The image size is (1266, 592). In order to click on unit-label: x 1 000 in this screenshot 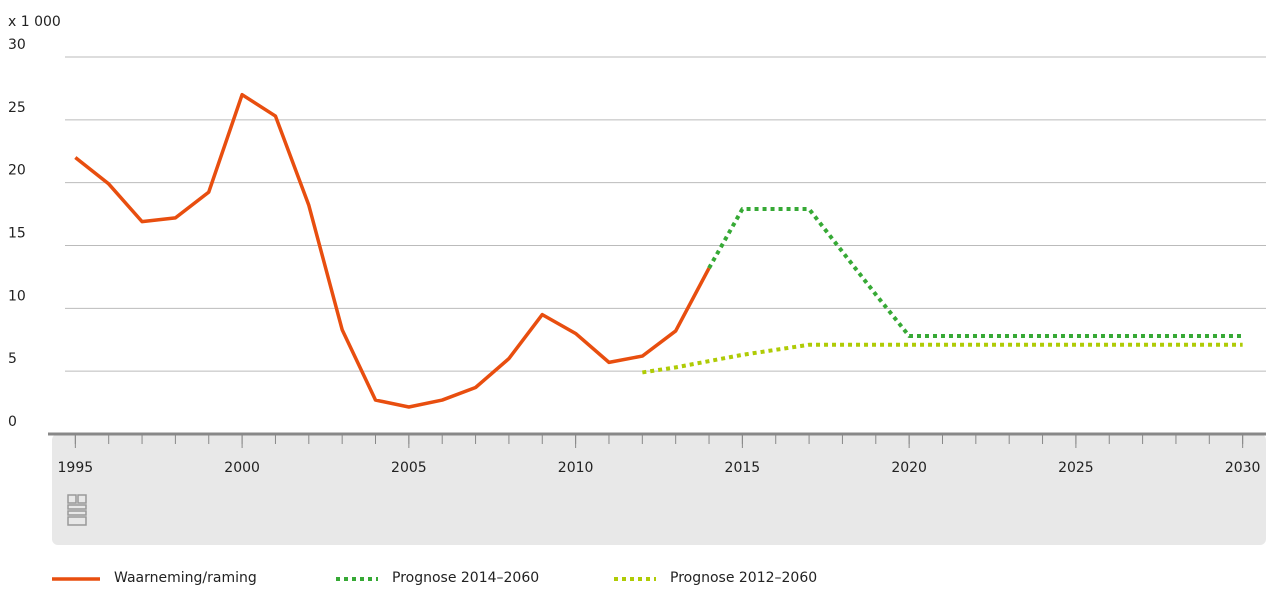, I will do `click(34, 22)`.